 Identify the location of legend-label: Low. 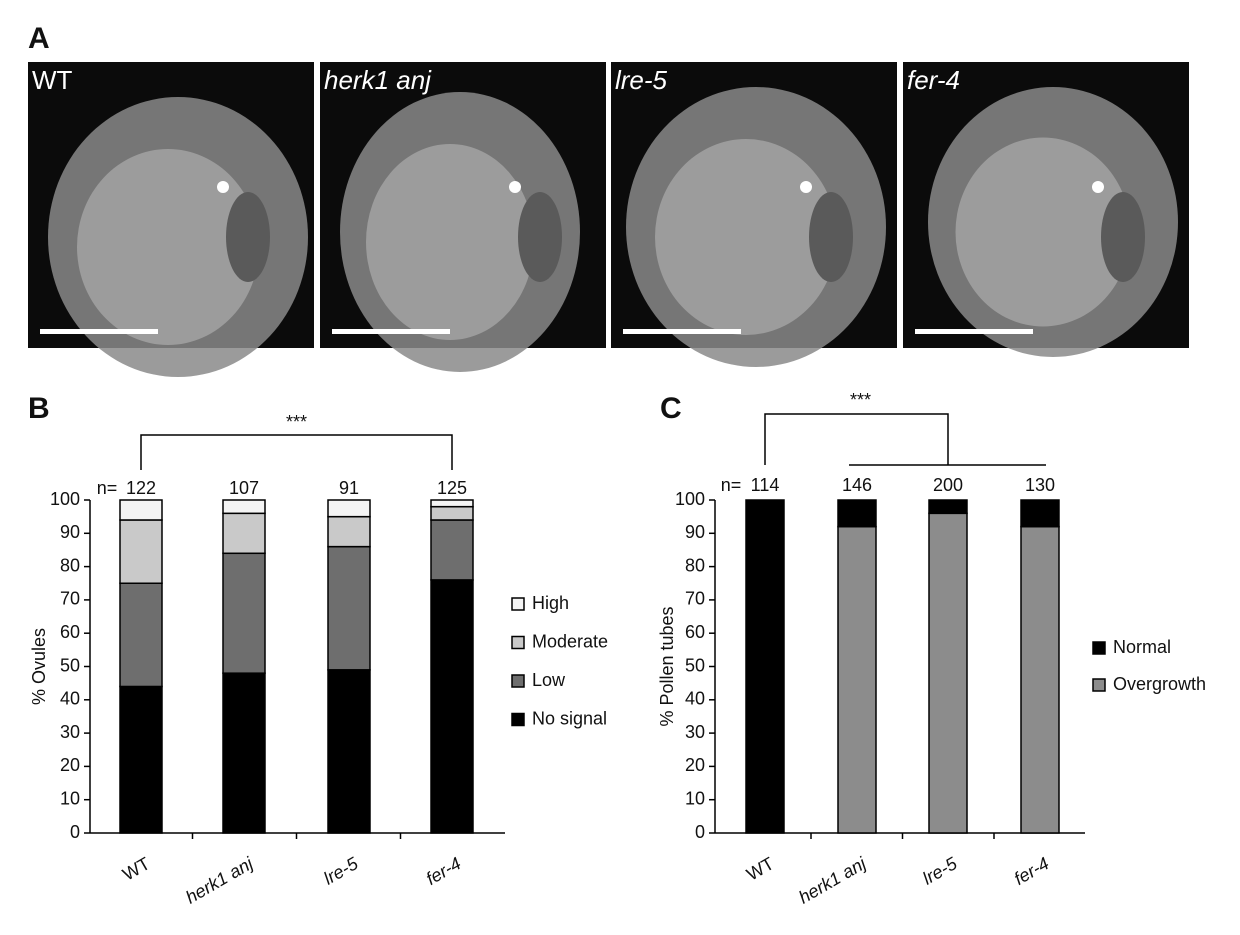
(549, 680).